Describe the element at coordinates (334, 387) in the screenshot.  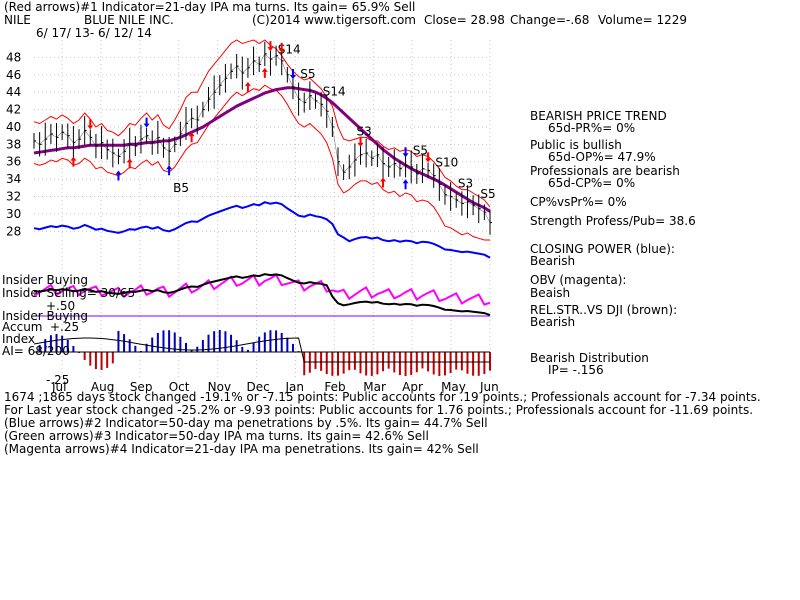
I see `month-label: Feb` at that location.